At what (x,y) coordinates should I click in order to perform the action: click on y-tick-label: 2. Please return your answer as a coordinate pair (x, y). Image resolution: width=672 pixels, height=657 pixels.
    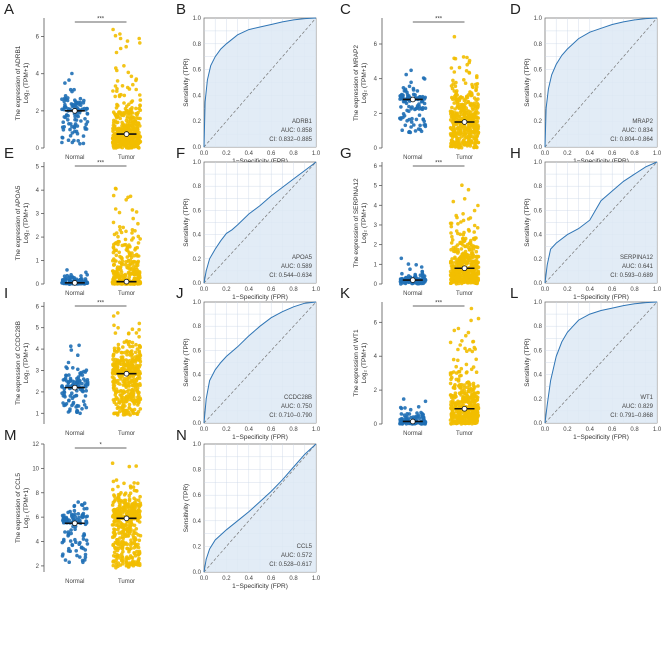
    Looking at the image, I should click on (376, 114).